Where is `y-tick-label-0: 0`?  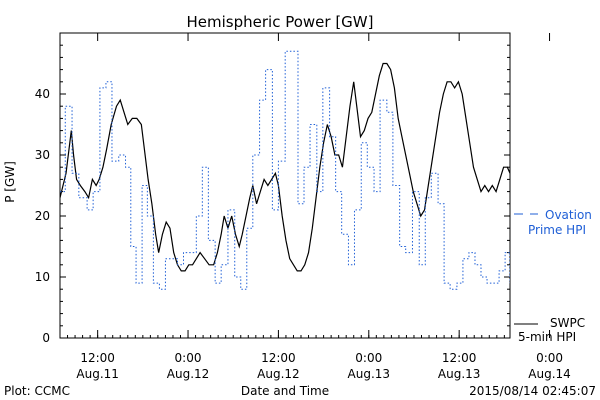
y-tick-label-0: 0 is located at coordinates (46, 338).